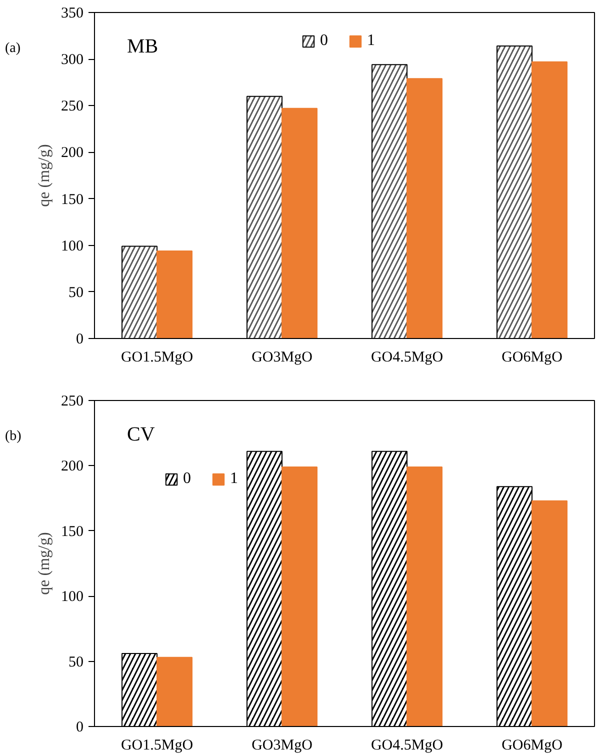 The image size is (596, 756). What do you see at coordinates (72, 14) in the screenshot?
I see `y-tick-label: 350` at bounding box center [72, 14].